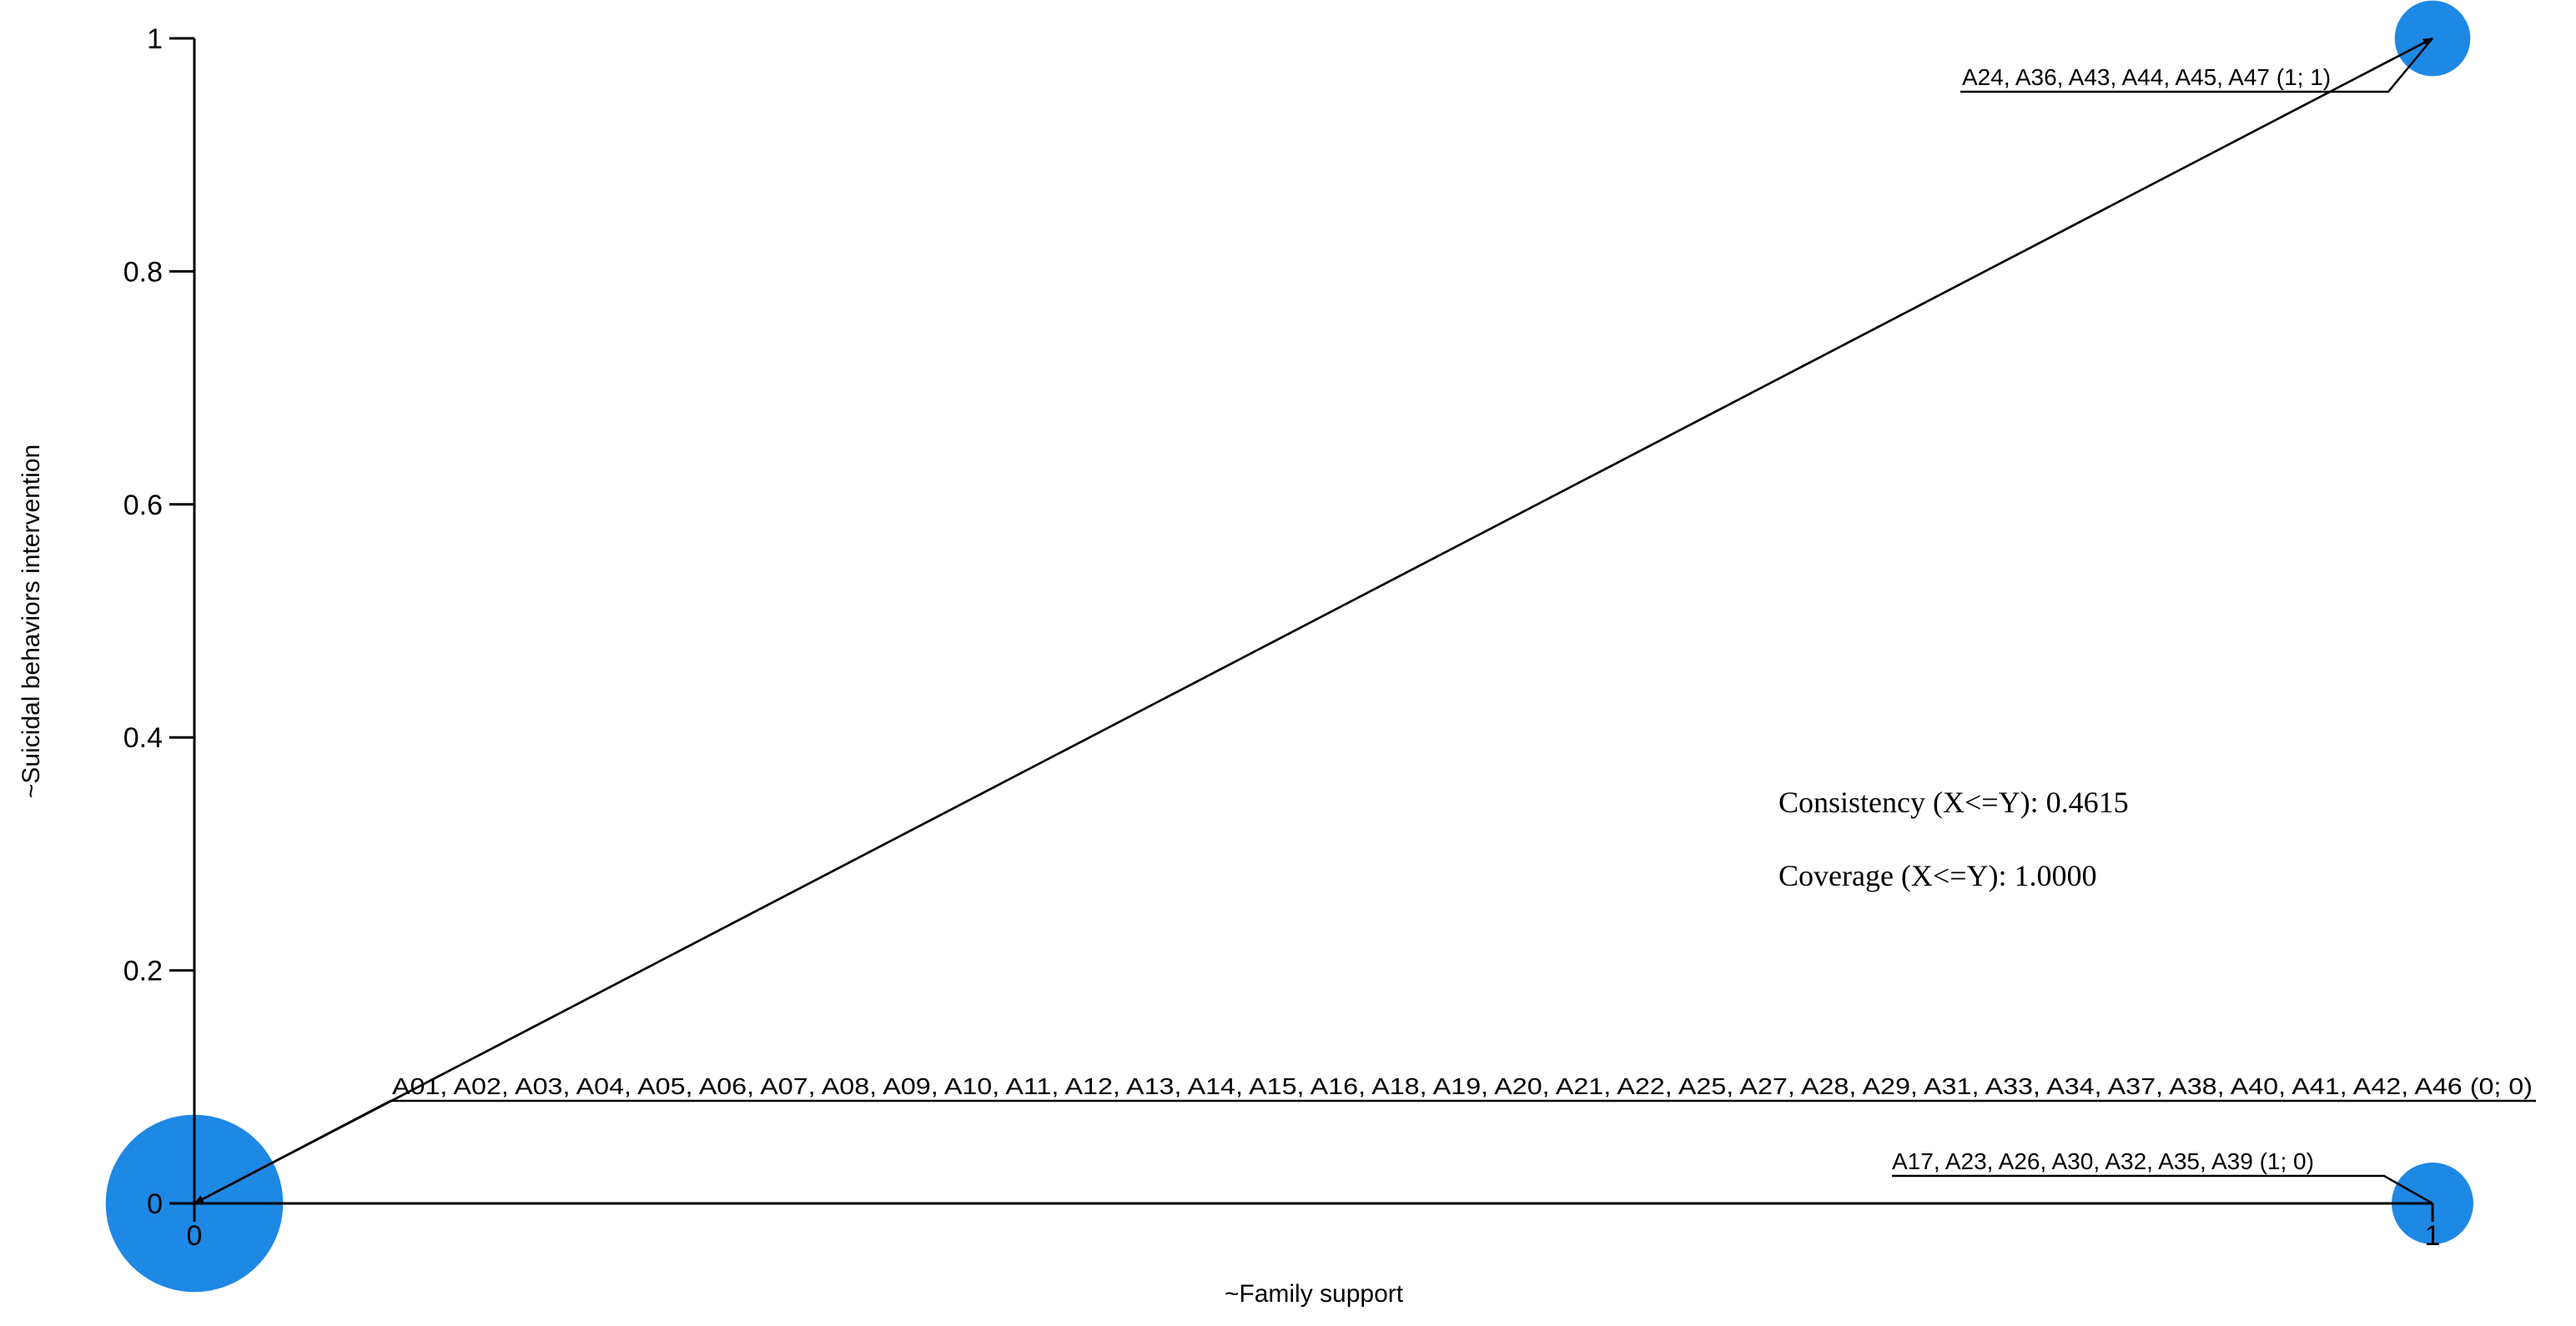  Describe the element at coordinates (31, 621) in the screenshot. I see `y-axis-title: ~Suicidal behaviors intervention` at that location.